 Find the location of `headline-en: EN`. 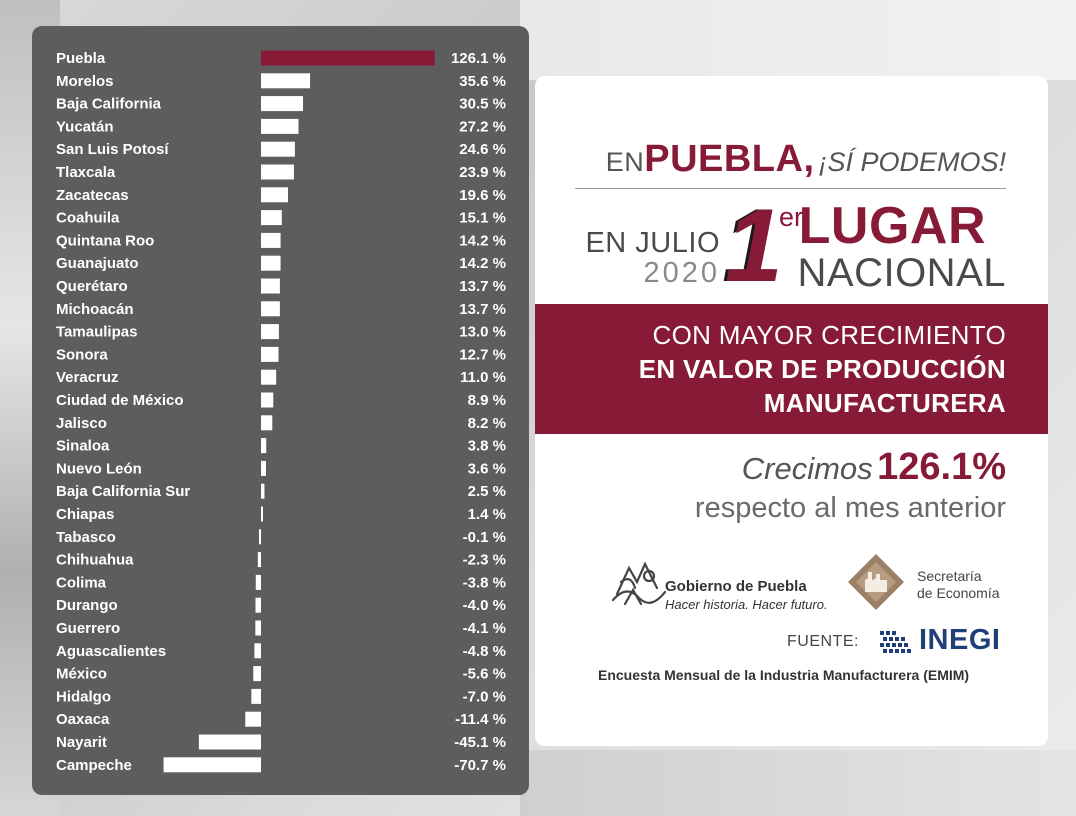

headline-en: EN is located at coordinates (625, 162).